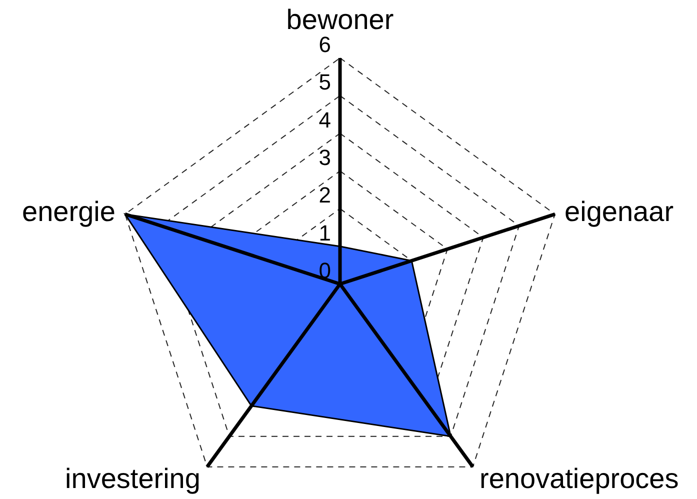 This screenshot has width=697, height=499. Describe the element at coordinates (324, 157) in the screenshot. I see `y-tick-label: 3` at that location.